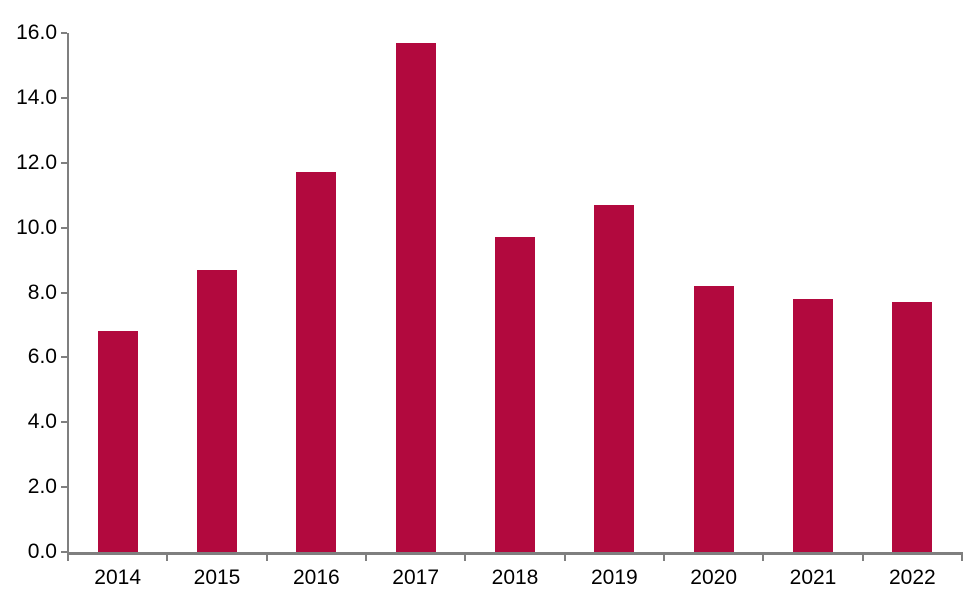 Image resolution: width=969 pixels, height=605 pixels. What do you see at coordinates (217, 577) in the screenshot?
I see `x-tick-label-2015: 2015` at bounding box center [217, 577].